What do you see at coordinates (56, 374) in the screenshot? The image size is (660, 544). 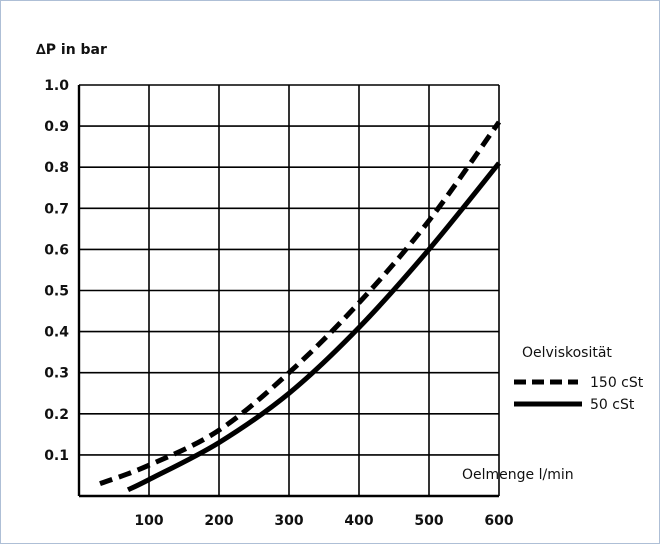 I see `y-tick-label: 0.3` at bounding box center [56, 374].